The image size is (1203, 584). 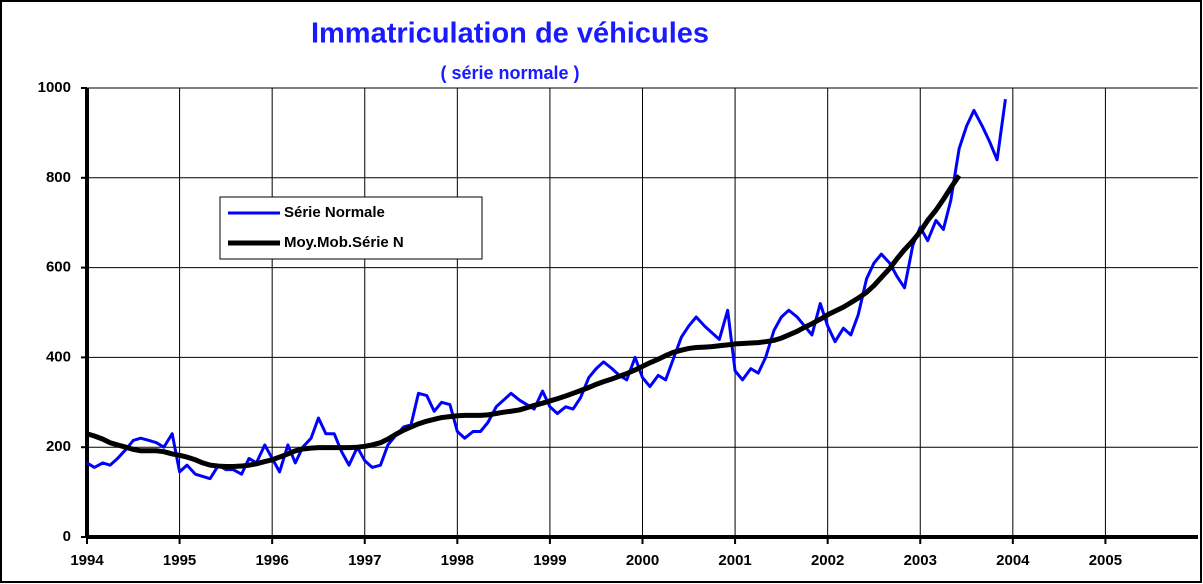 What do you see at coordinates (1105, 560) in the screenshot?
I see `x-tick-label: 2005` at bounding box center [1105, 560].